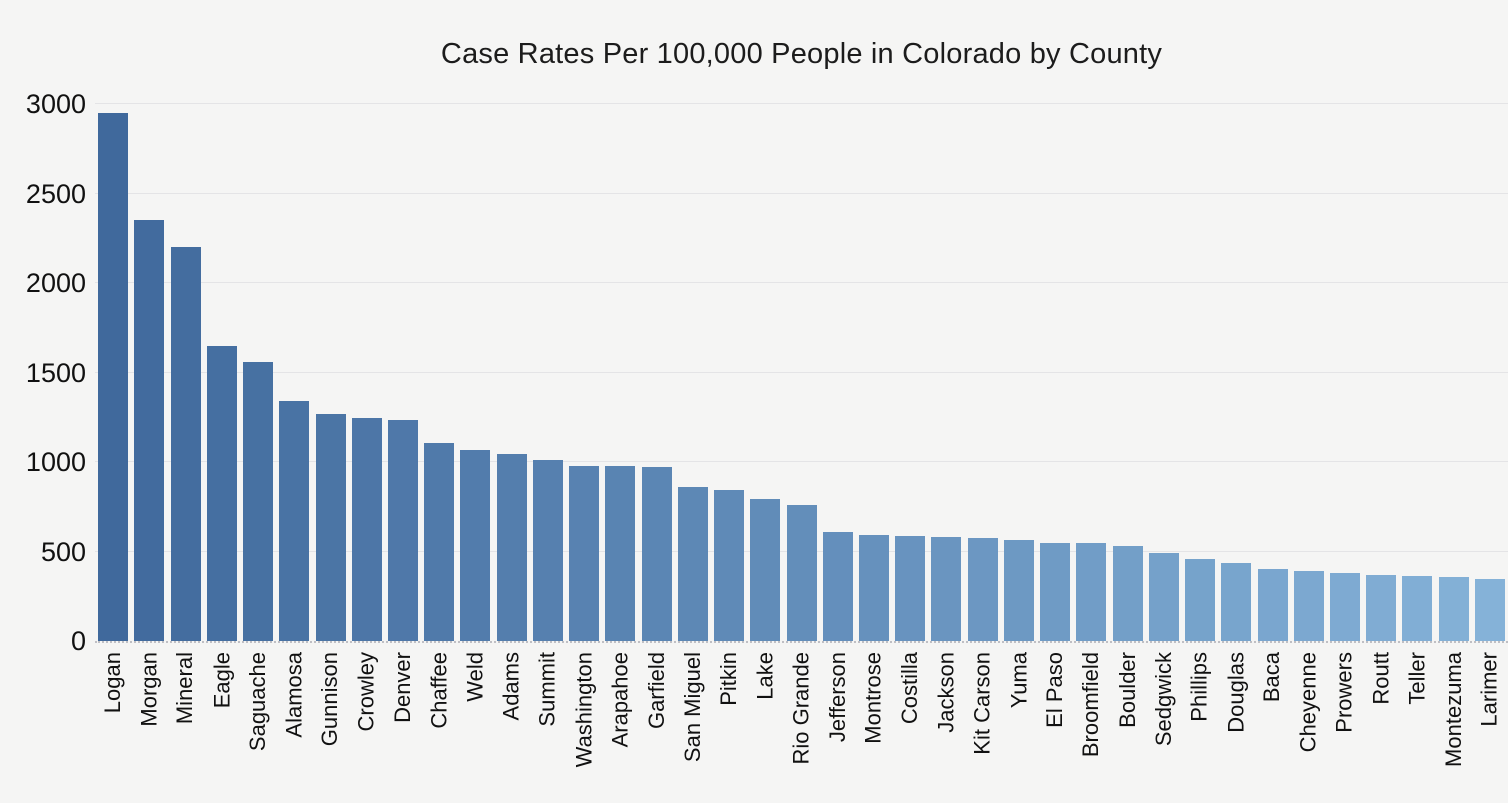  Describe the element at coordinates (837, 586) in the screenshot. I see `bar-jefferson` at that location.